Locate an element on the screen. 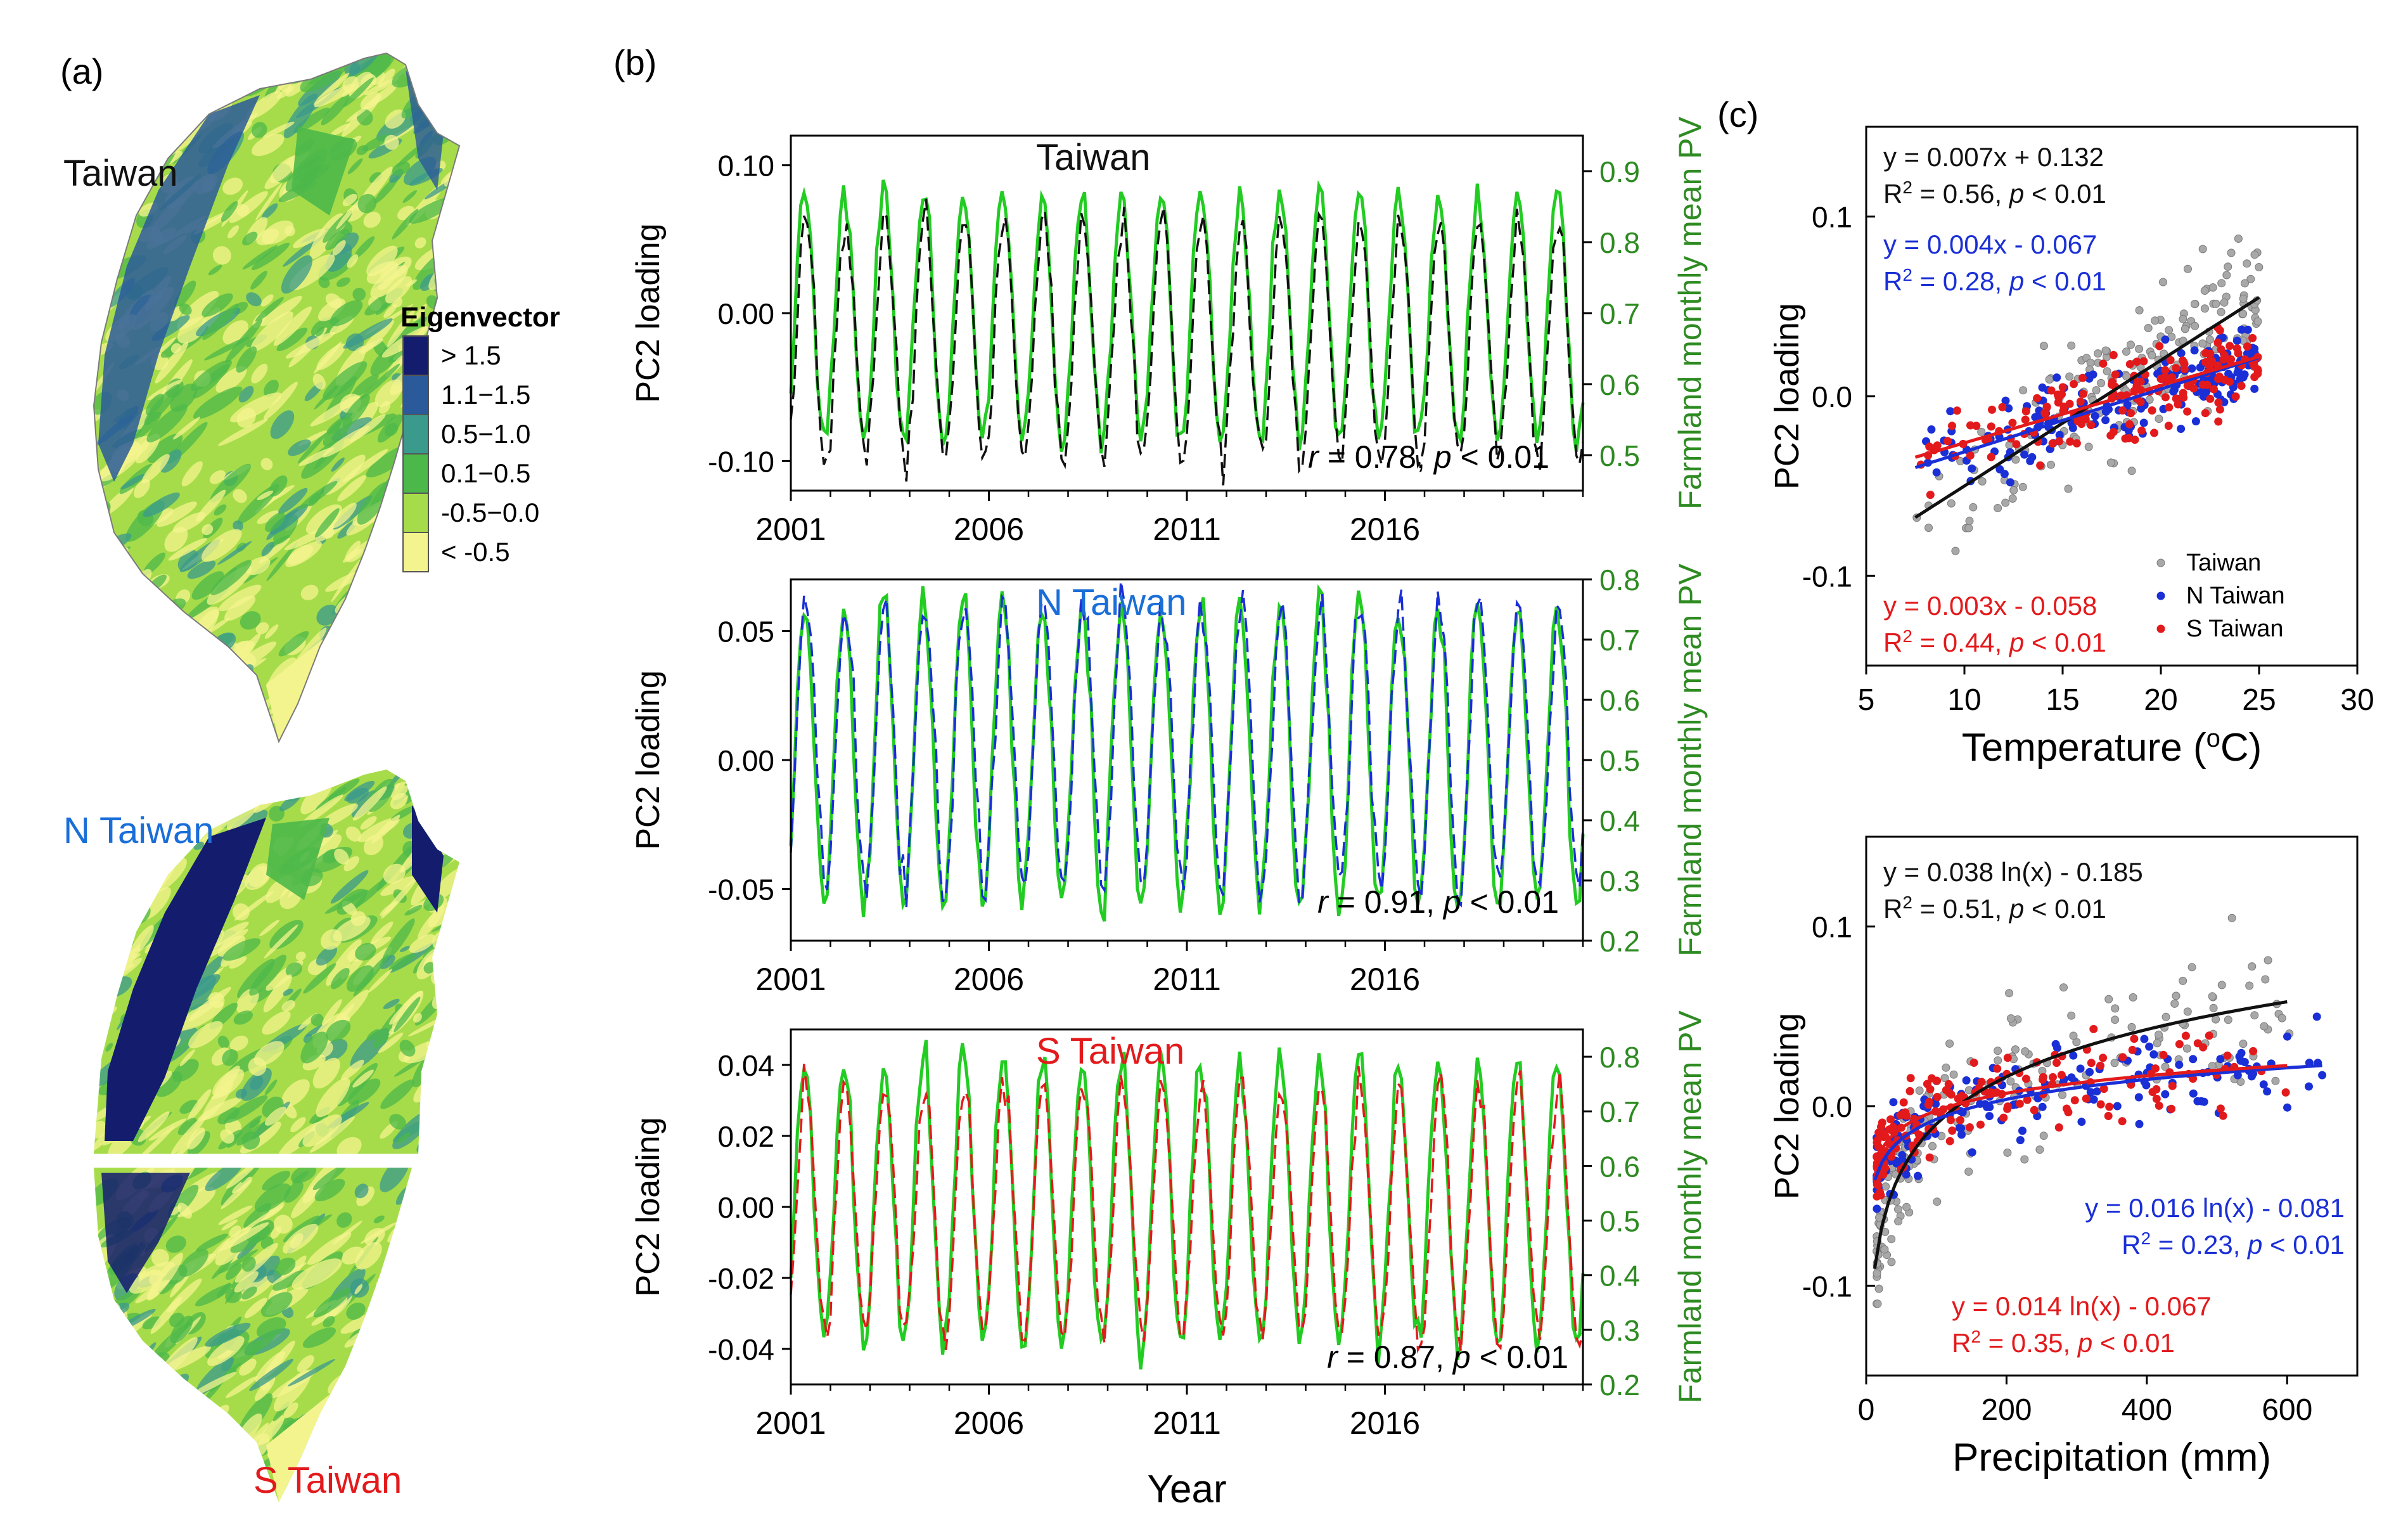 The image size is (2408, 1515). y-tick-label: 0.05 is located at coordinates (745, 631).